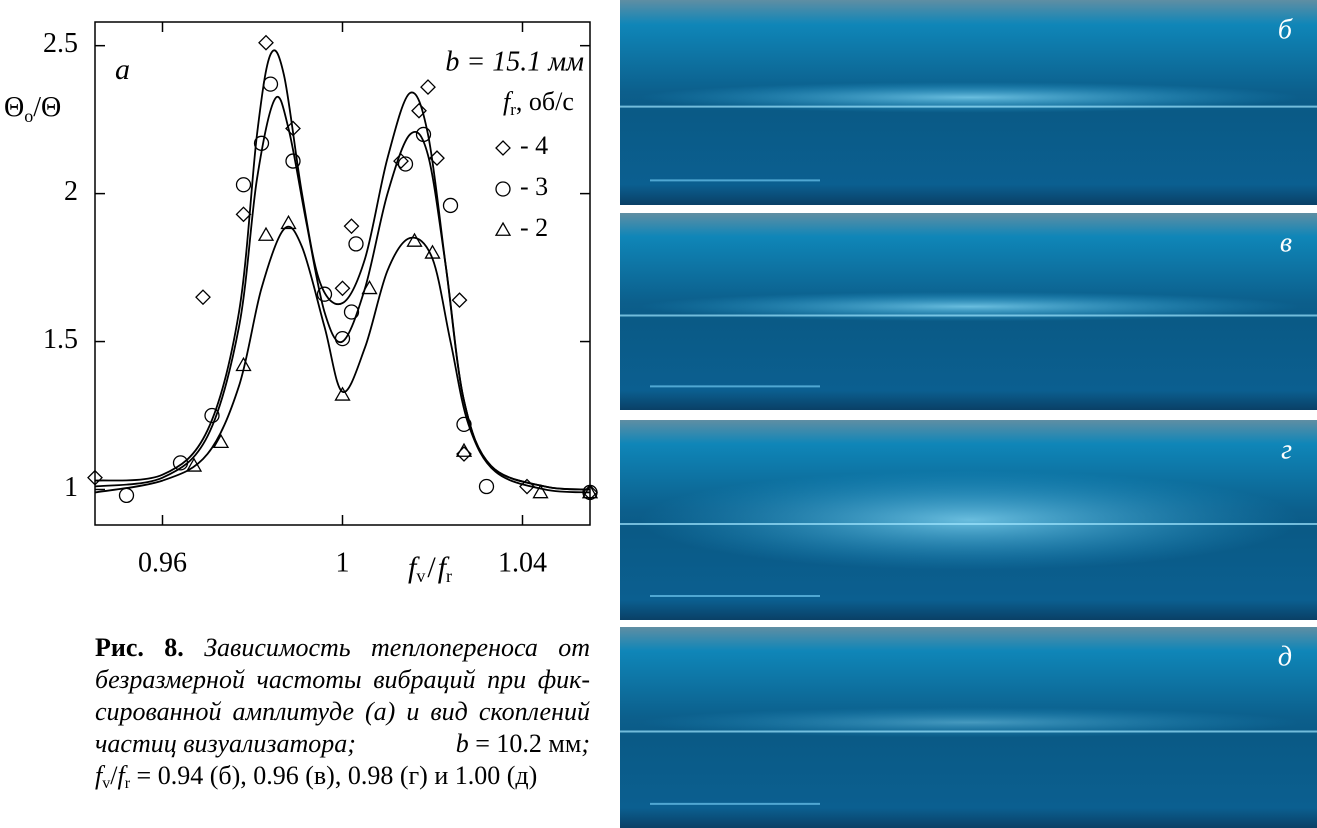 This screenshot has width=1317, height=828. Describe the element at coordinates (534, 145) in the screenshot. I see `legend-label: - 4` at that location.